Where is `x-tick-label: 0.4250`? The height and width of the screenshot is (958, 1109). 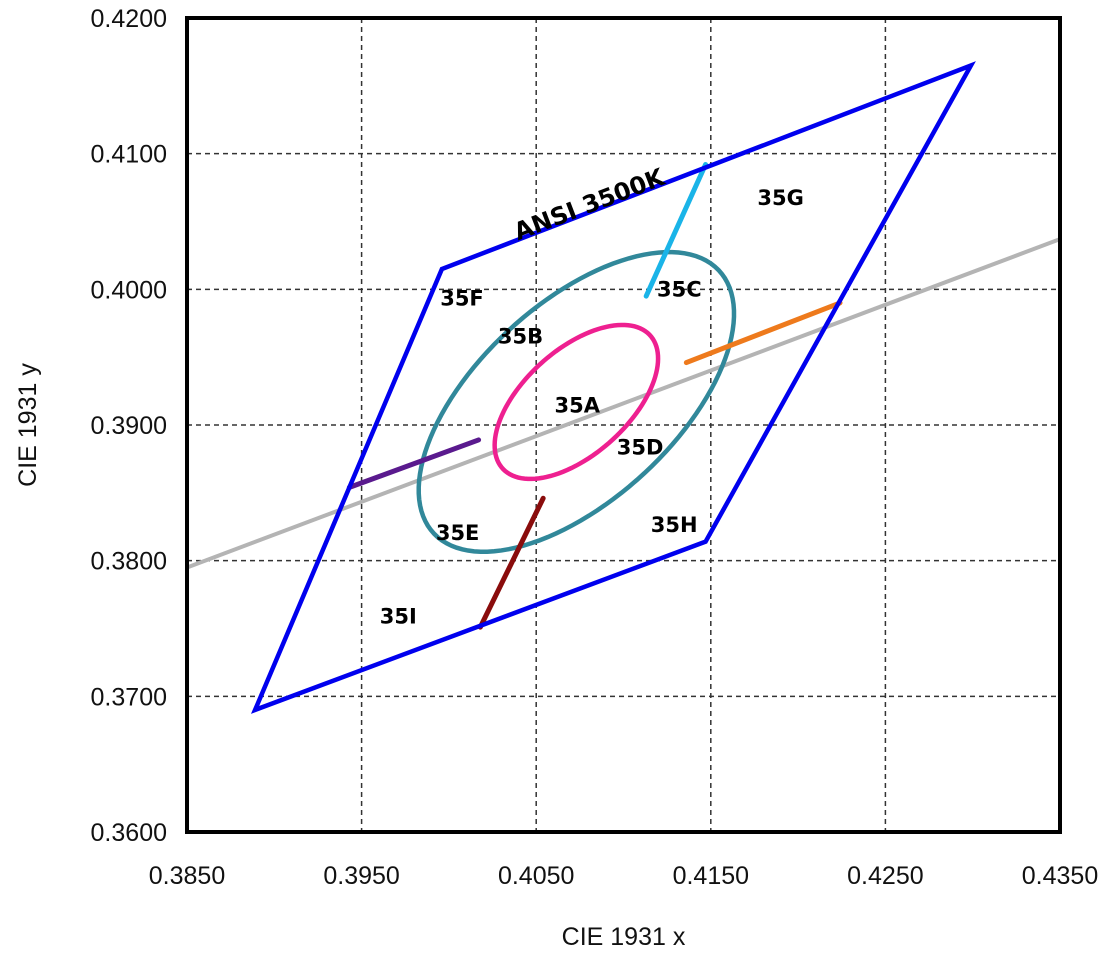
x-tick-label: 0.4250 is located at coordinates (885, 876).